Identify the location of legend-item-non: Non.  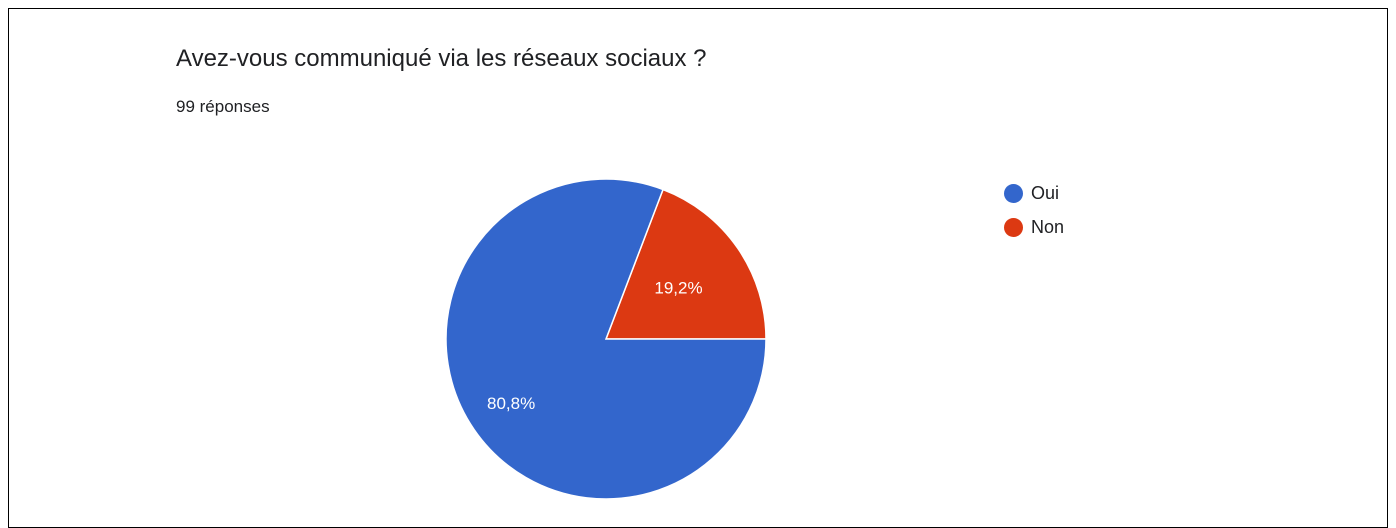
(1034, 227).